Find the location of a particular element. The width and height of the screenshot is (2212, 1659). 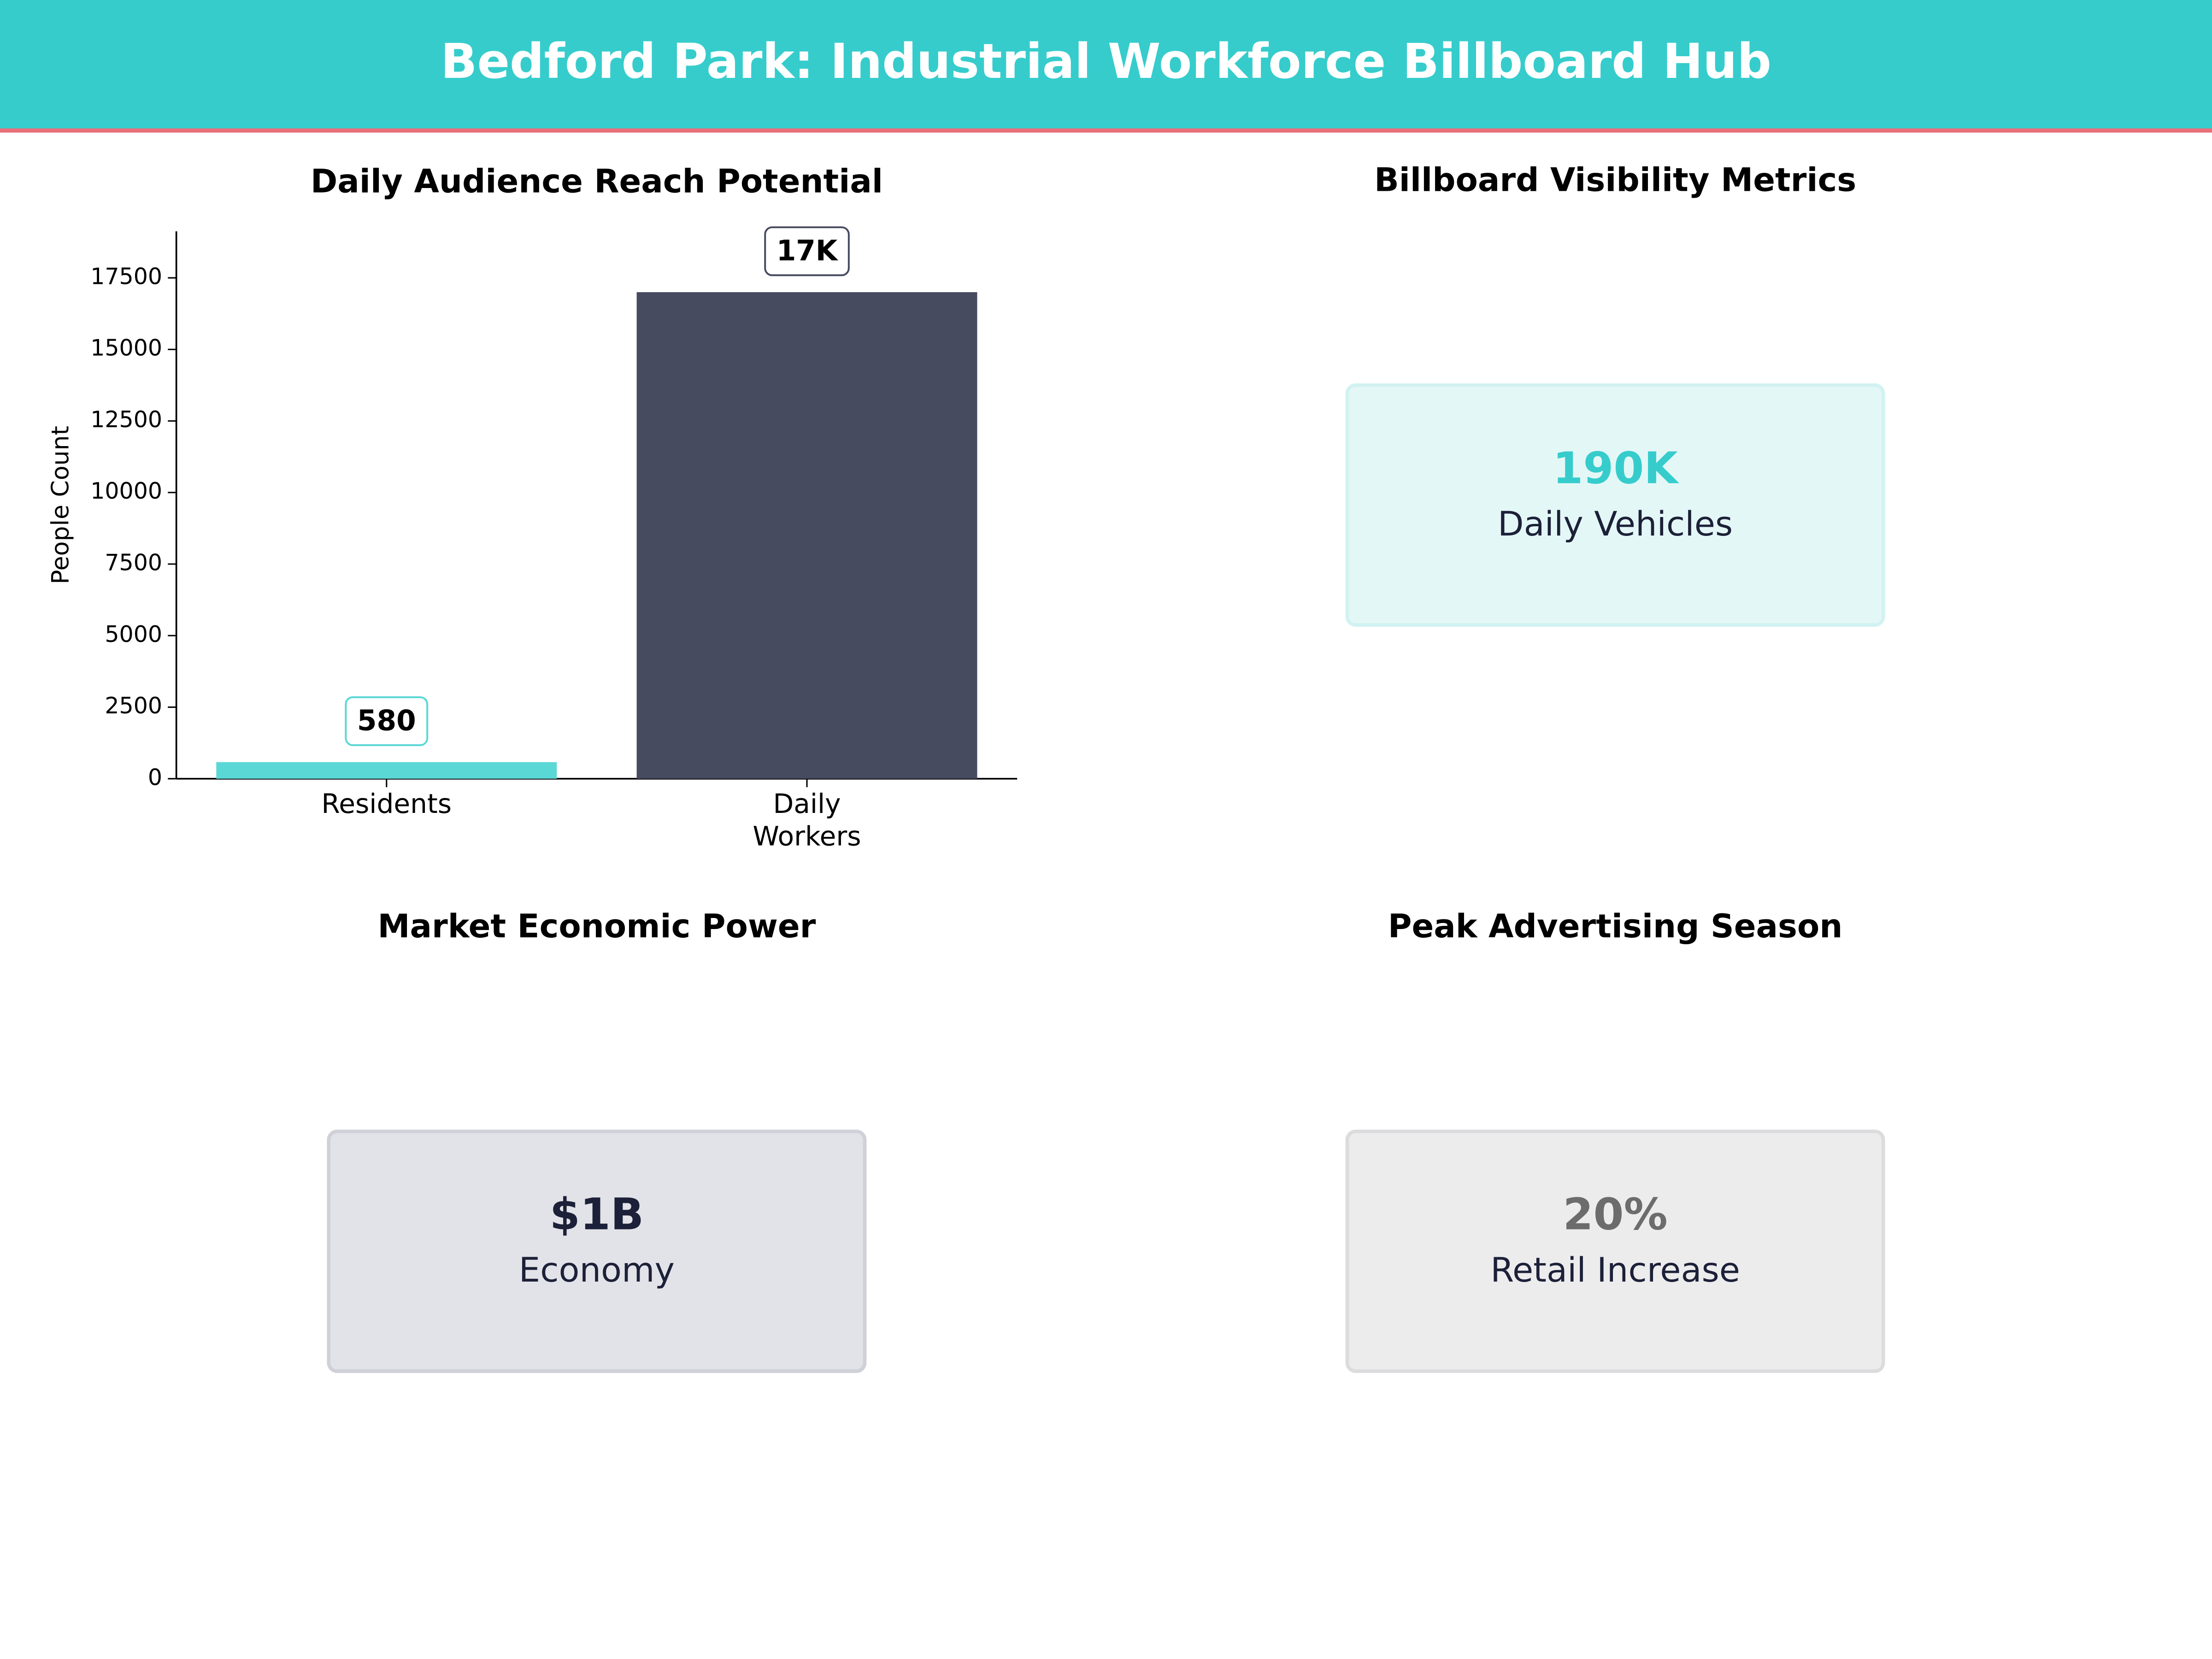

header-bar is located at coordinates (1106, 65).